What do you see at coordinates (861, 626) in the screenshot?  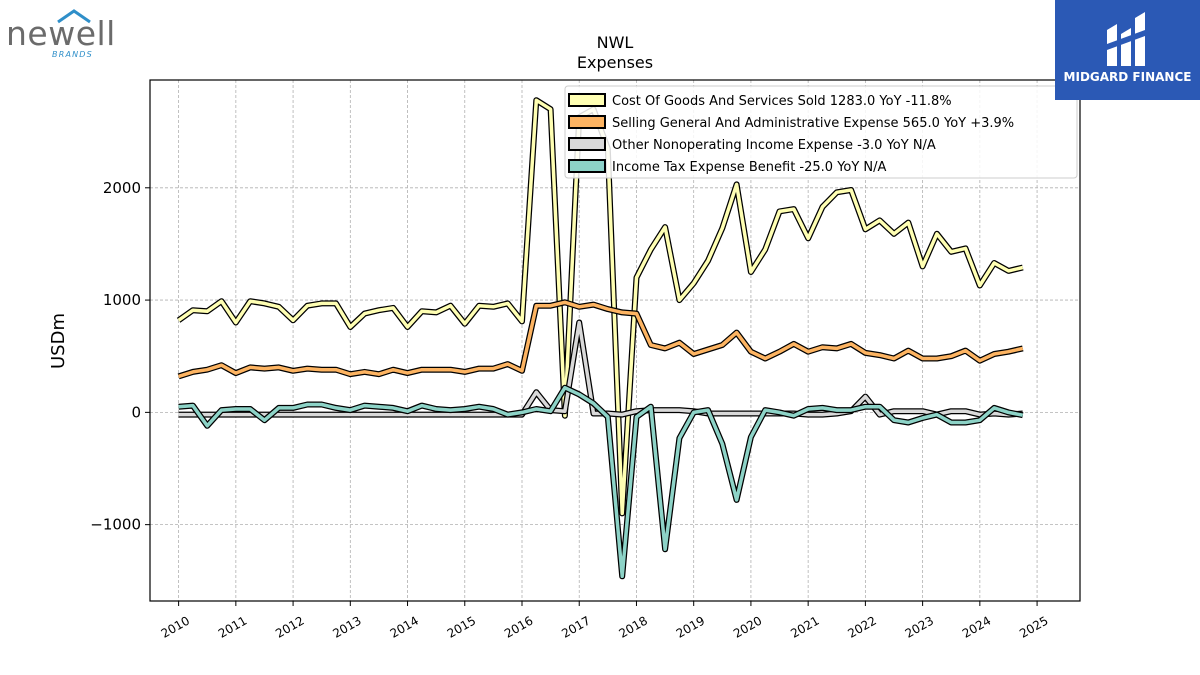 I see `x-tick-label: 2022` at bounding box center [861, 626].